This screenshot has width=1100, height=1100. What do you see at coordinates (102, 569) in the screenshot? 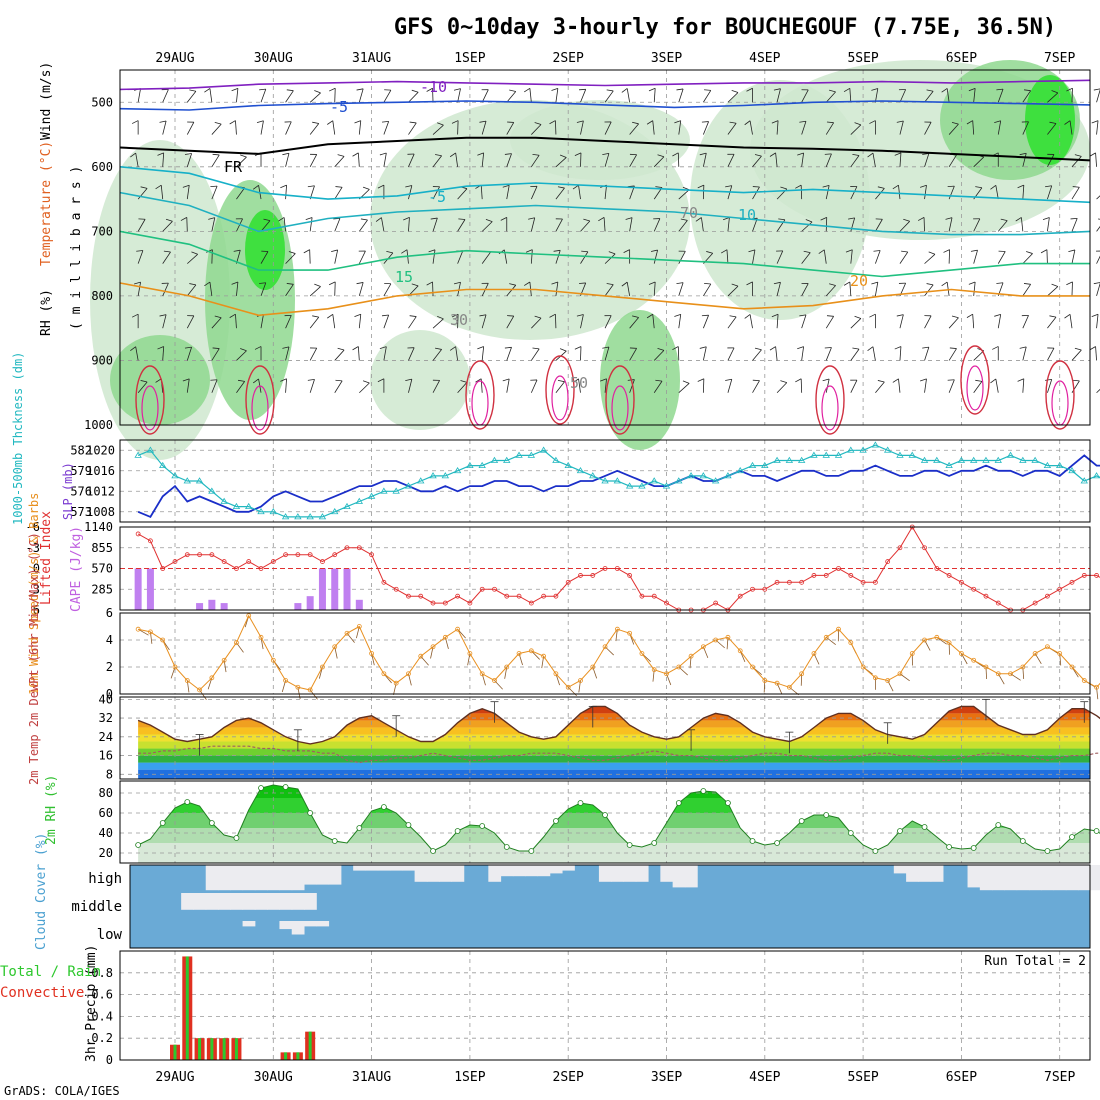
I see `cape-ytick: 570` at bounding box center [102, 569].